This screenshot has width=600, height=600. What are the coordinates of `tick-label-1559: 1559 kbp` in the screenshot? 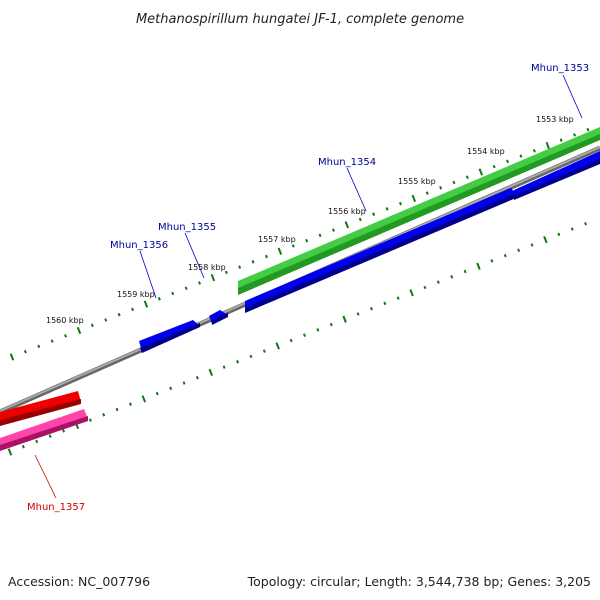 It's located at (136, 294).